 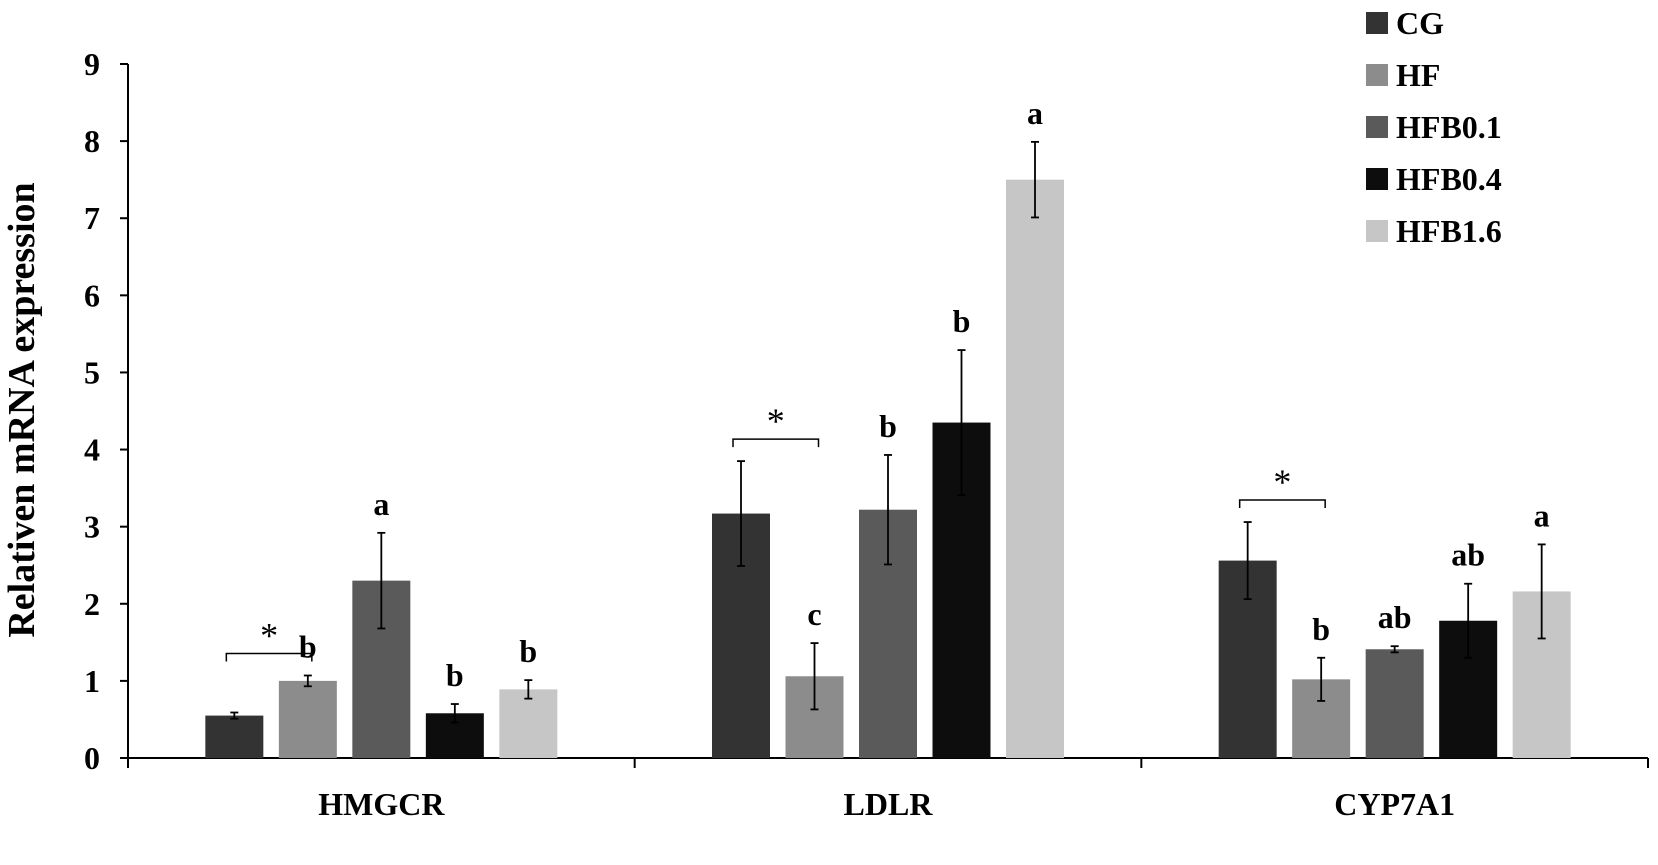 I want to click on y-tick-label: 2, so click(x=92, y=604).